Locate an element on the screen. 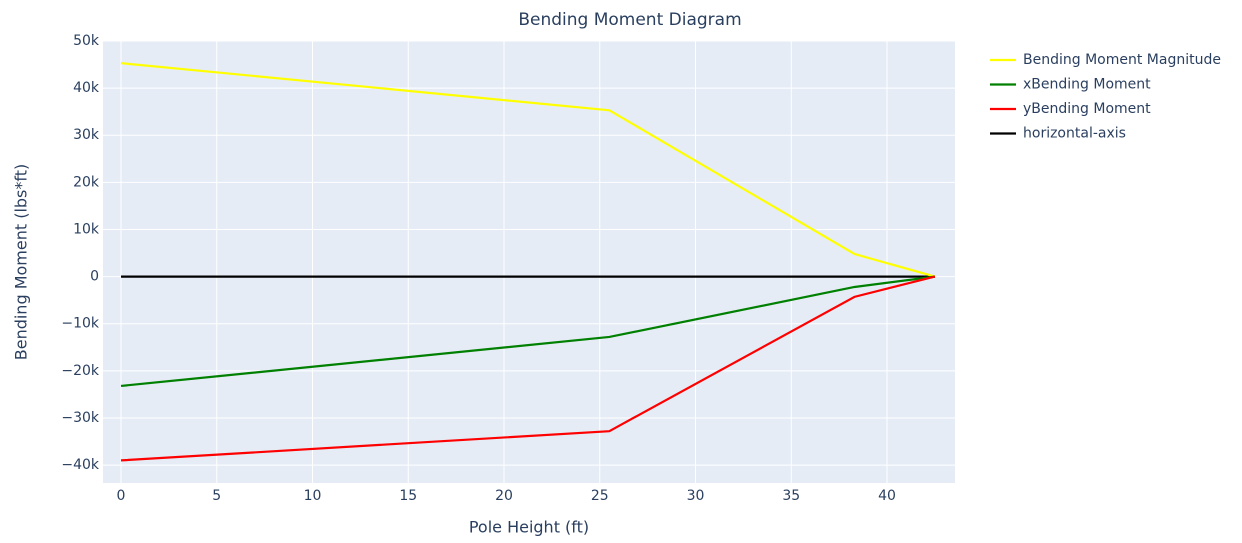 The width and height of the screenshot is (1242, 543). y-tick-label: −30k is located at coordinates (80, 418).